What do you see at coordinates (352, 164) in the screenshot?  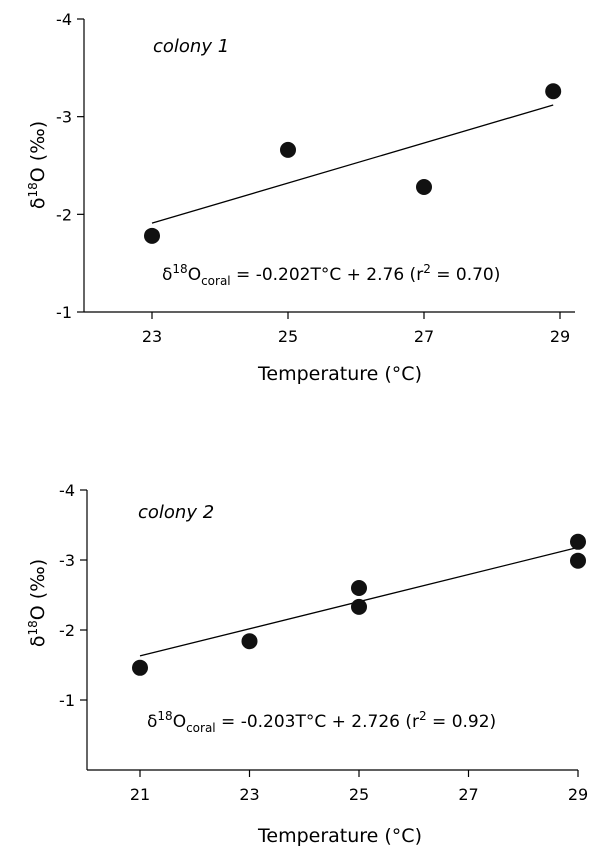 I see `regression-line` at bounding box center [352, 164].